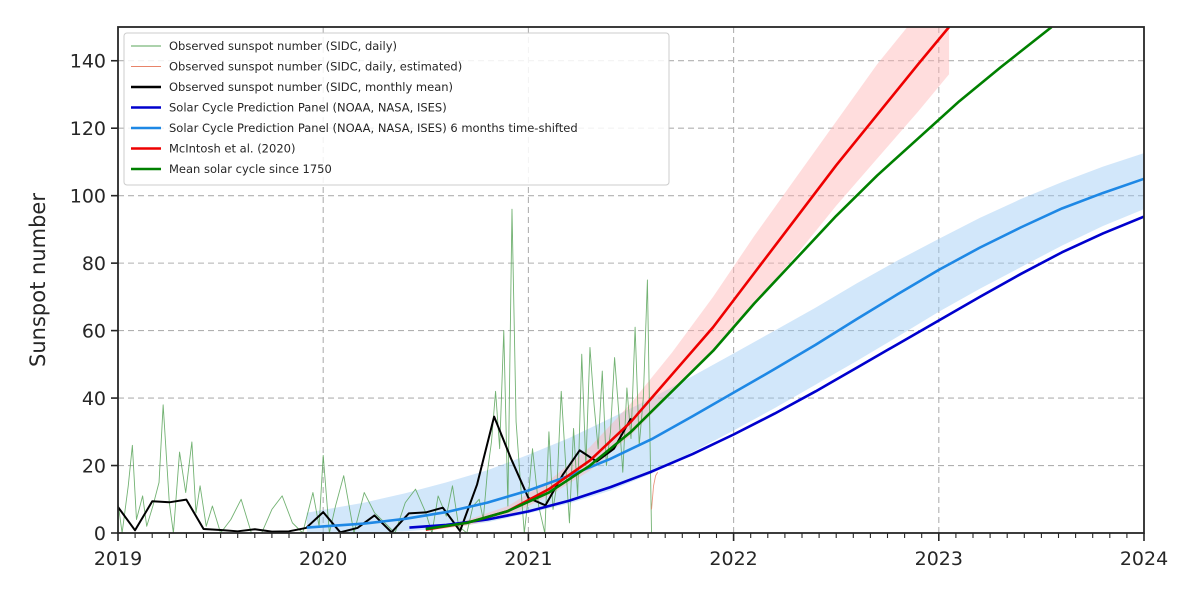  I want to click on y-tick-label: 80, so click(94, 264).